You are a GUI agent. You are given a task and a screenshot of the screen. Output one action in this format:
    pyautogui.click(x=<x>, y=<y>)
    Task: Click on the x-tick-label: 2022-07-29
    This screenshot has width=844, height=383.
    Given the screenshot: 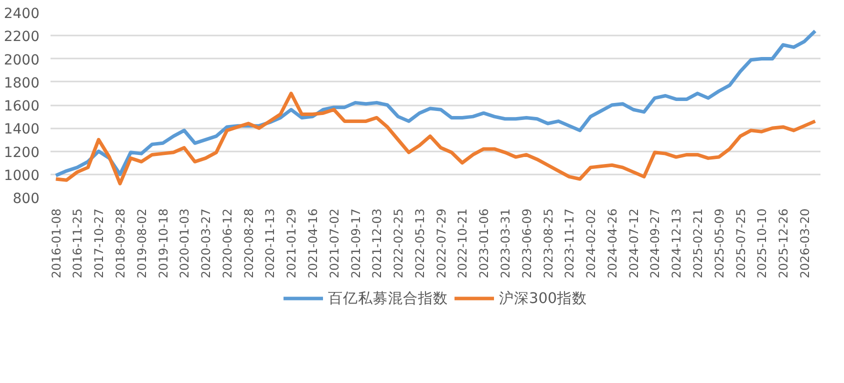 What is the action you would take?
    pyautogui.click(x=441, y=243)
    